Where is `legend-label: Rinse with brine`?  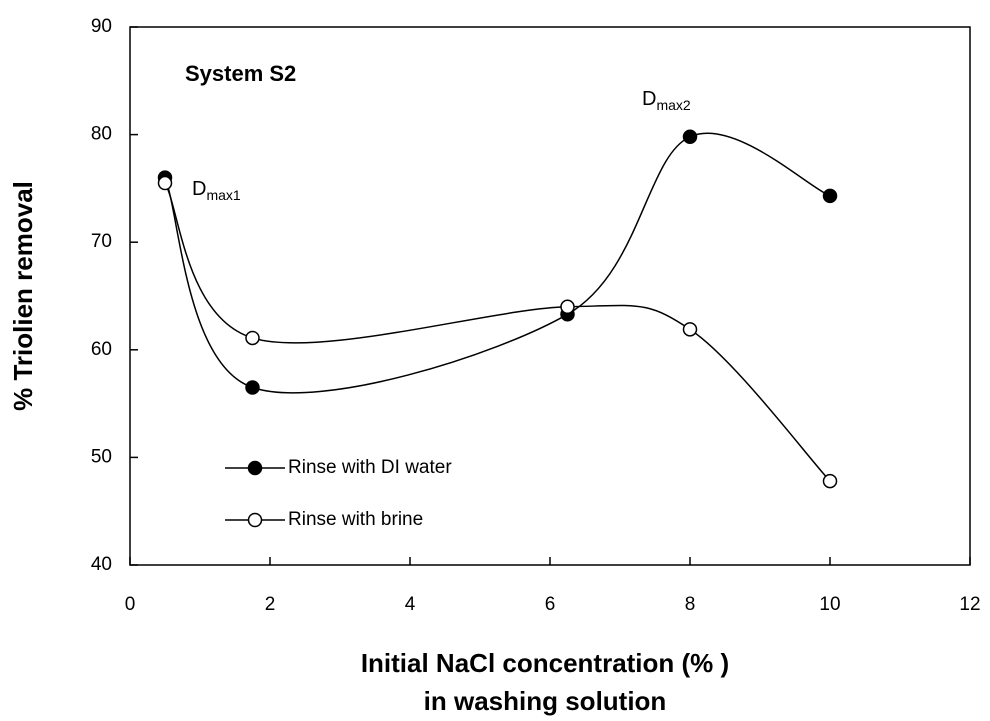 legend-label: Rinse with brine is located at coordinates (355, 519).